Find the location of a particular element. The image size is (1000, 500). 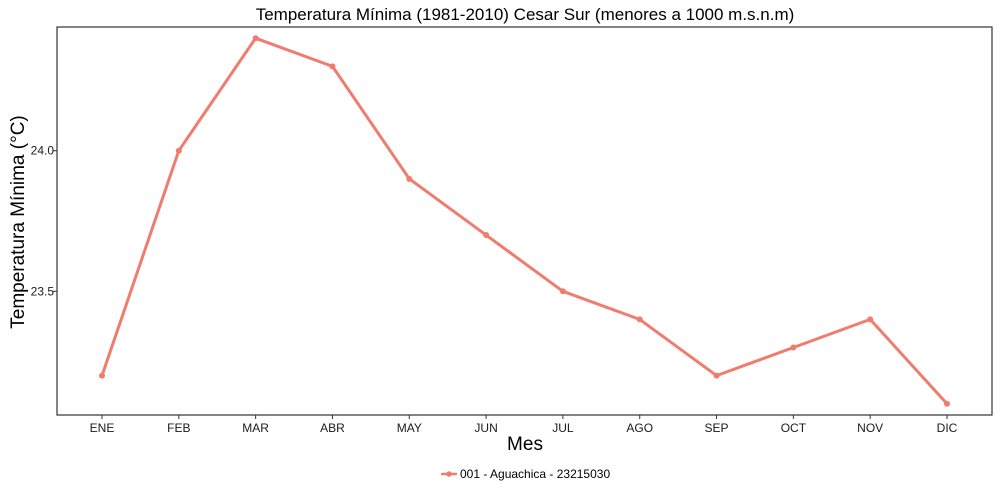

x-tick-label: JUN is located at coordinates (485, 428).